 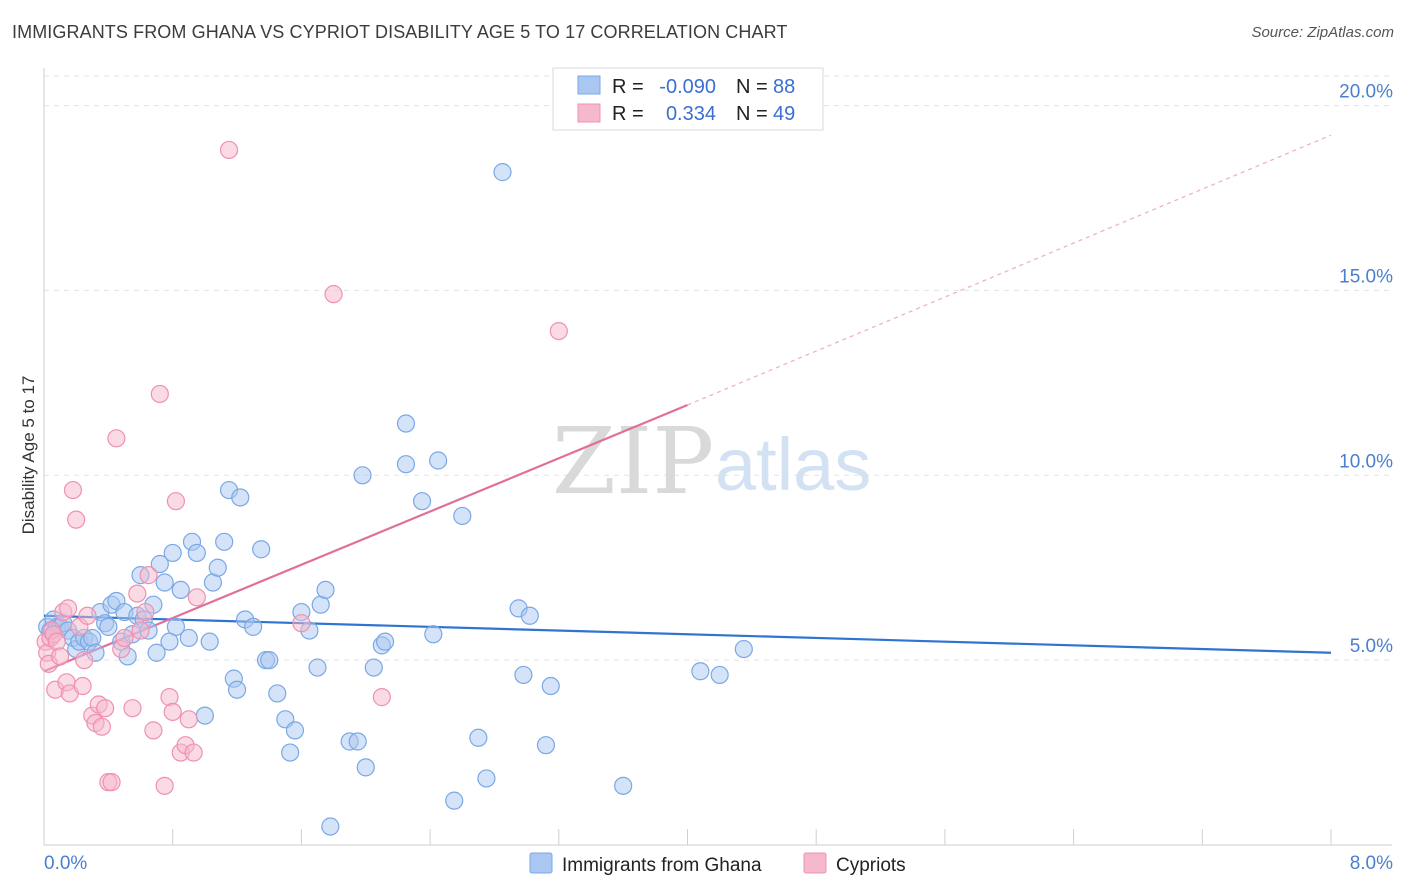 I want to click on legend-box: R = -0.090 N = 88 R = 0.334 N = 49, so click(x=688, y=99).